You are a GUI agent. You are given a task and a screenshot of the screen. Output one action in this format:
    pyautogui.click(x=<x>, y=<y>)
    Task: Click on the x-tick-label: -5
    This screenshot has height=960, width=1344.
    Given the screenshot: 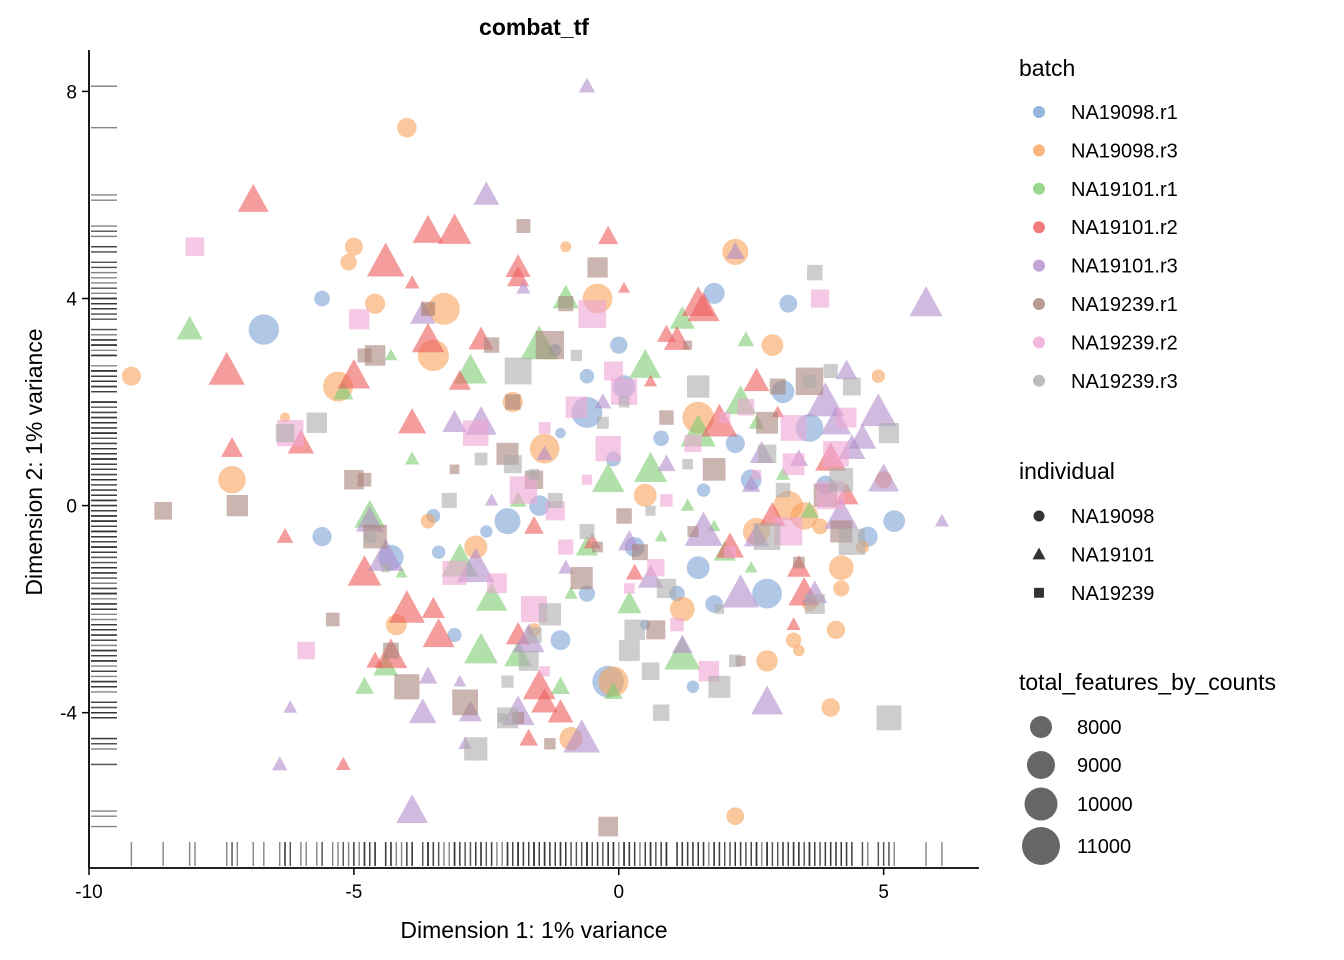 What is the action you would take?
    pyautogui.click(x=353, y=892)
    